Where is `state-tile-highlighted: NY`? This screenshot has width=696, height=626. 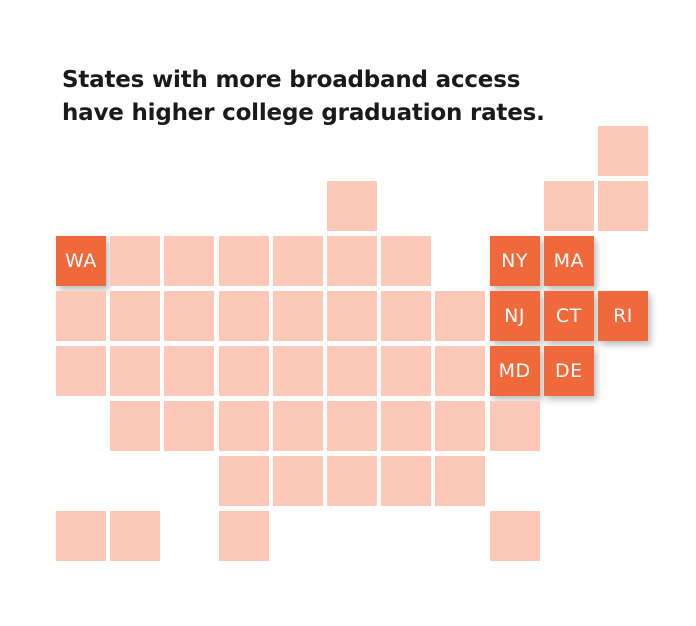 state-tile-highlighted: NY is located at coordinates (514, 261).